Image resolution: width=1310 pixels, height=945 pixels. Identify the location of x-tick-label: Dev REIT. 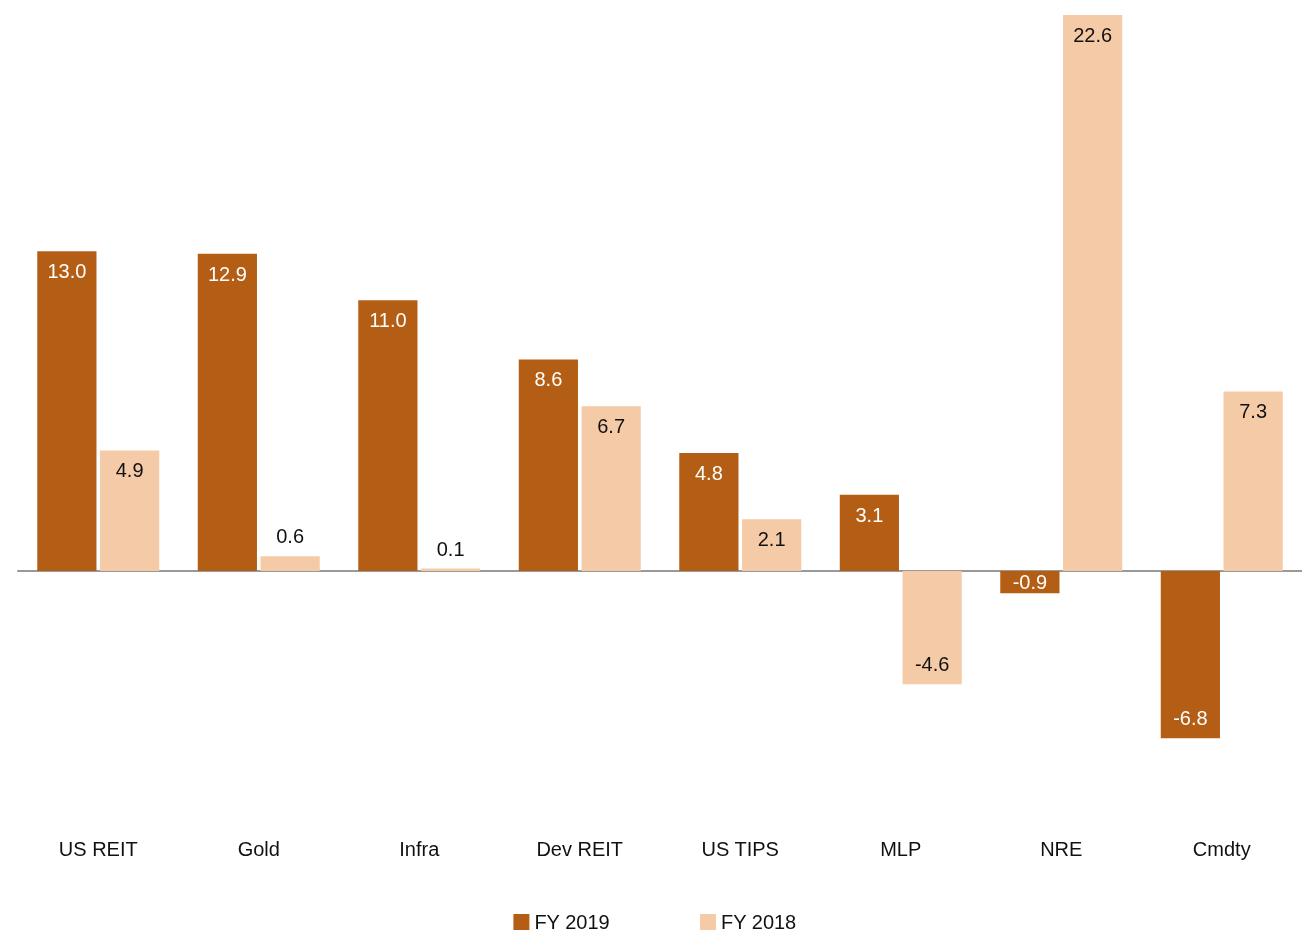
(580, 849).